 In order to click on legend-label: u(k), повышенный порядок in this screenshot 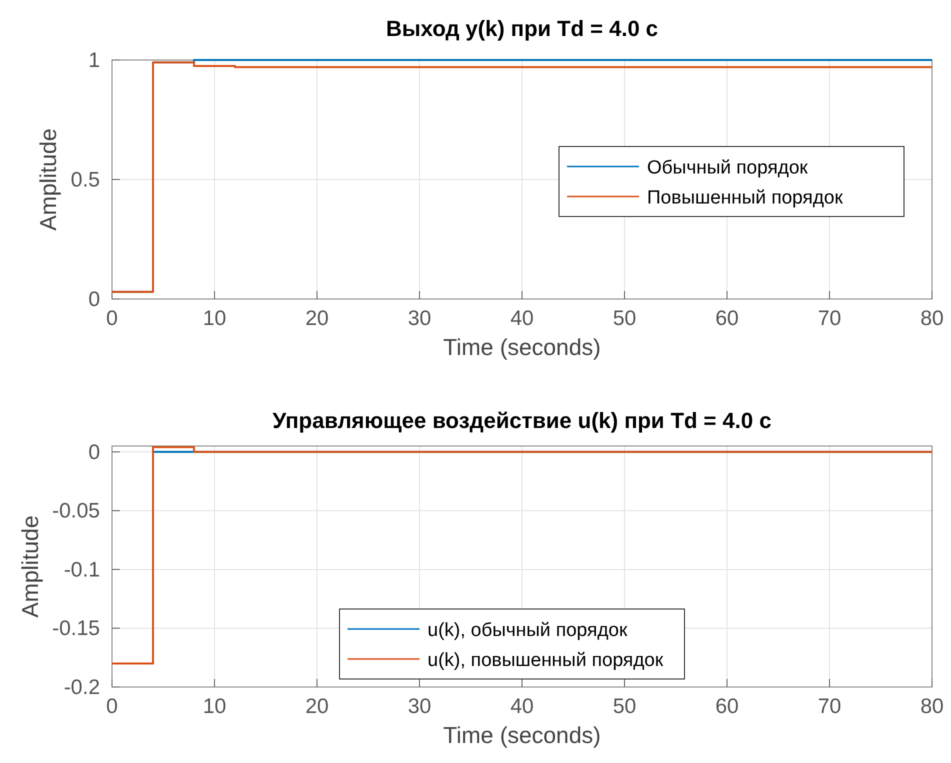, I will do `click(546, 660)`.